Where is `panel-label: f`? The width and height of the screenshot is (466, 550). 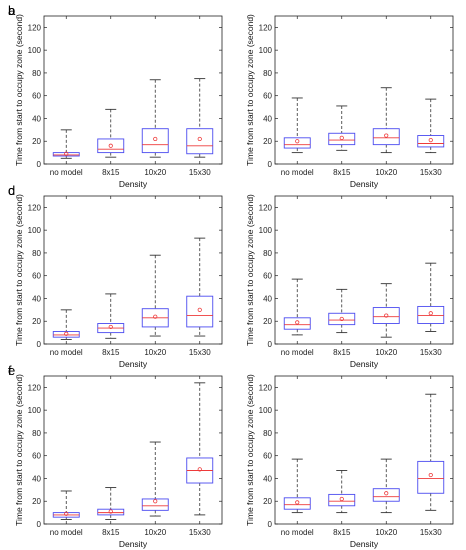 panel-label: f is located at coordinates (10, 370).